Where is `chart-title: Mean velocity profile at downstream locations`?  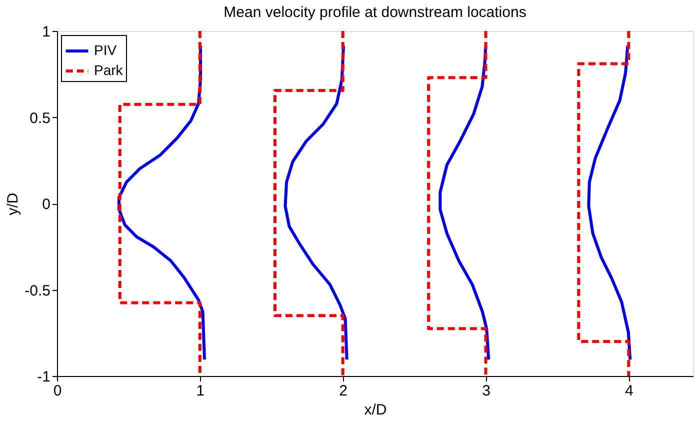
chart-title: Mean velocity profile at downstream locations is located at coordinates (375, 12).